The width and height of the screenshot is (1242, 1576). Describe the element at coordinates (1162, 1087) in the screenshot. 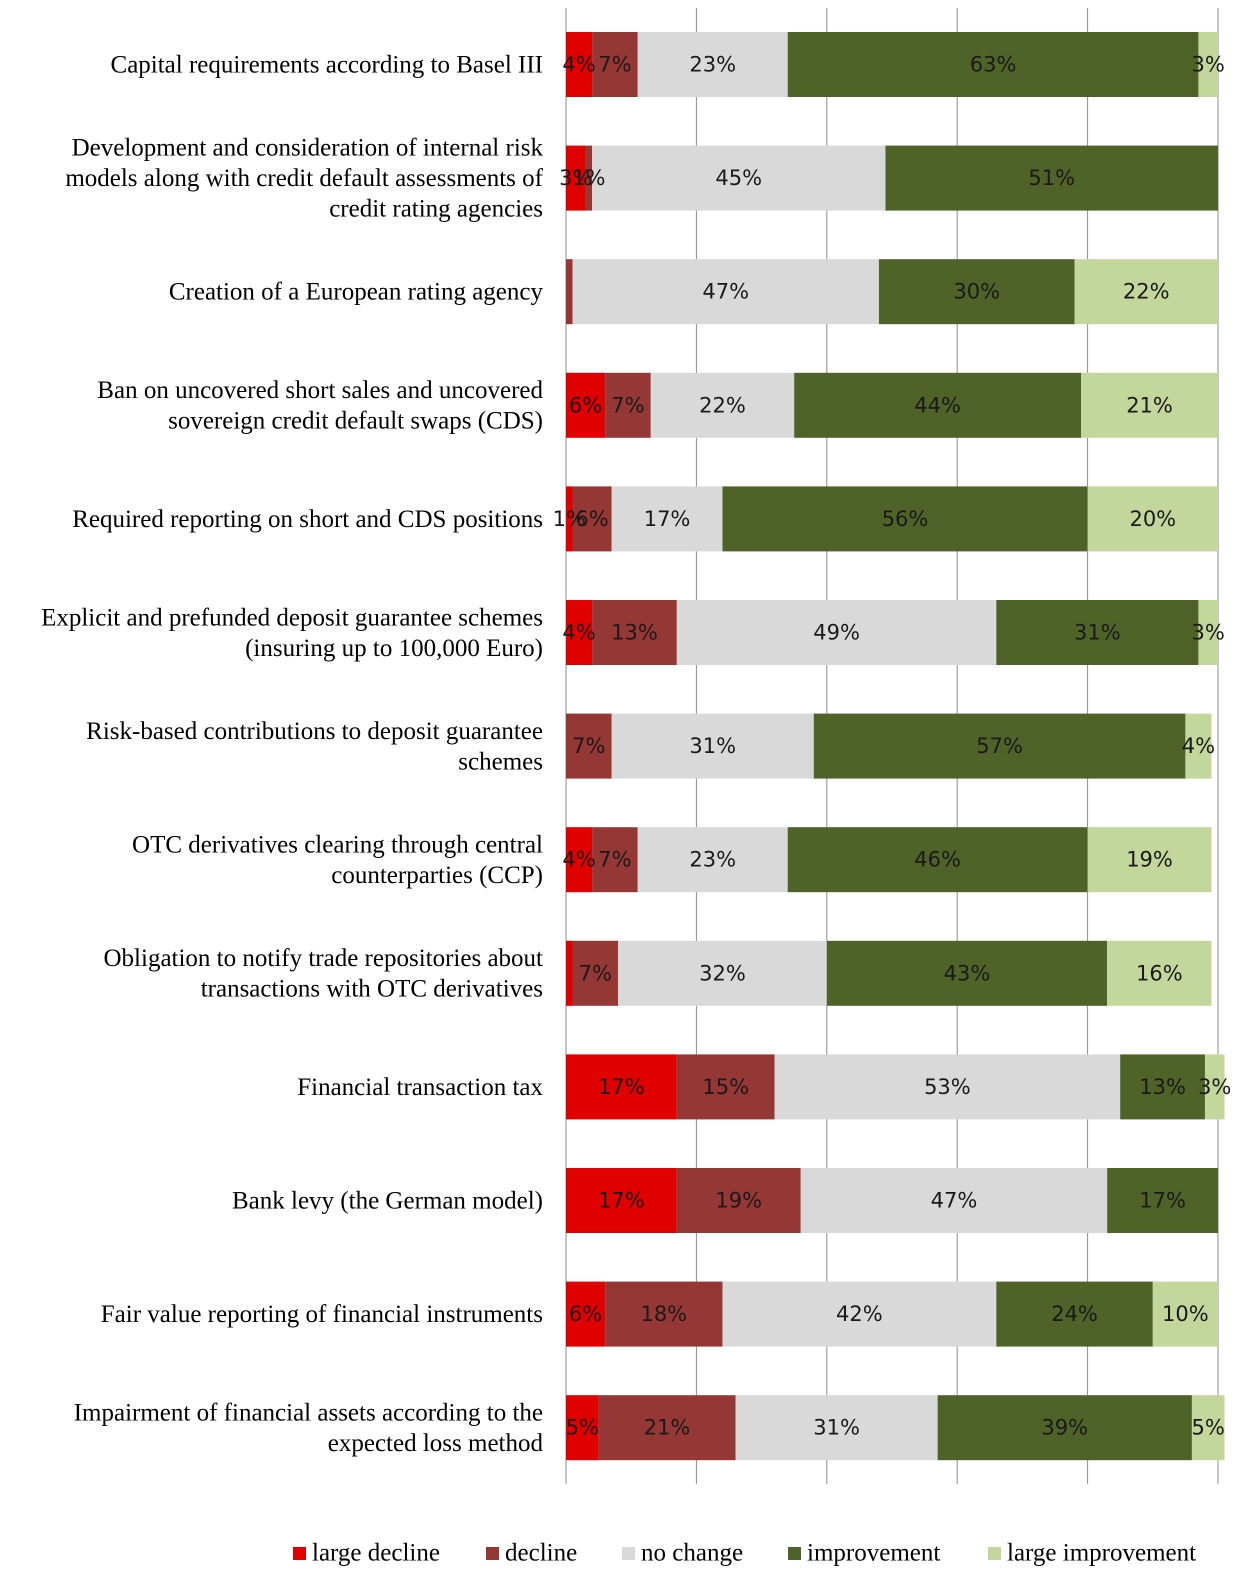

I see `data-label: 13%` at that location.